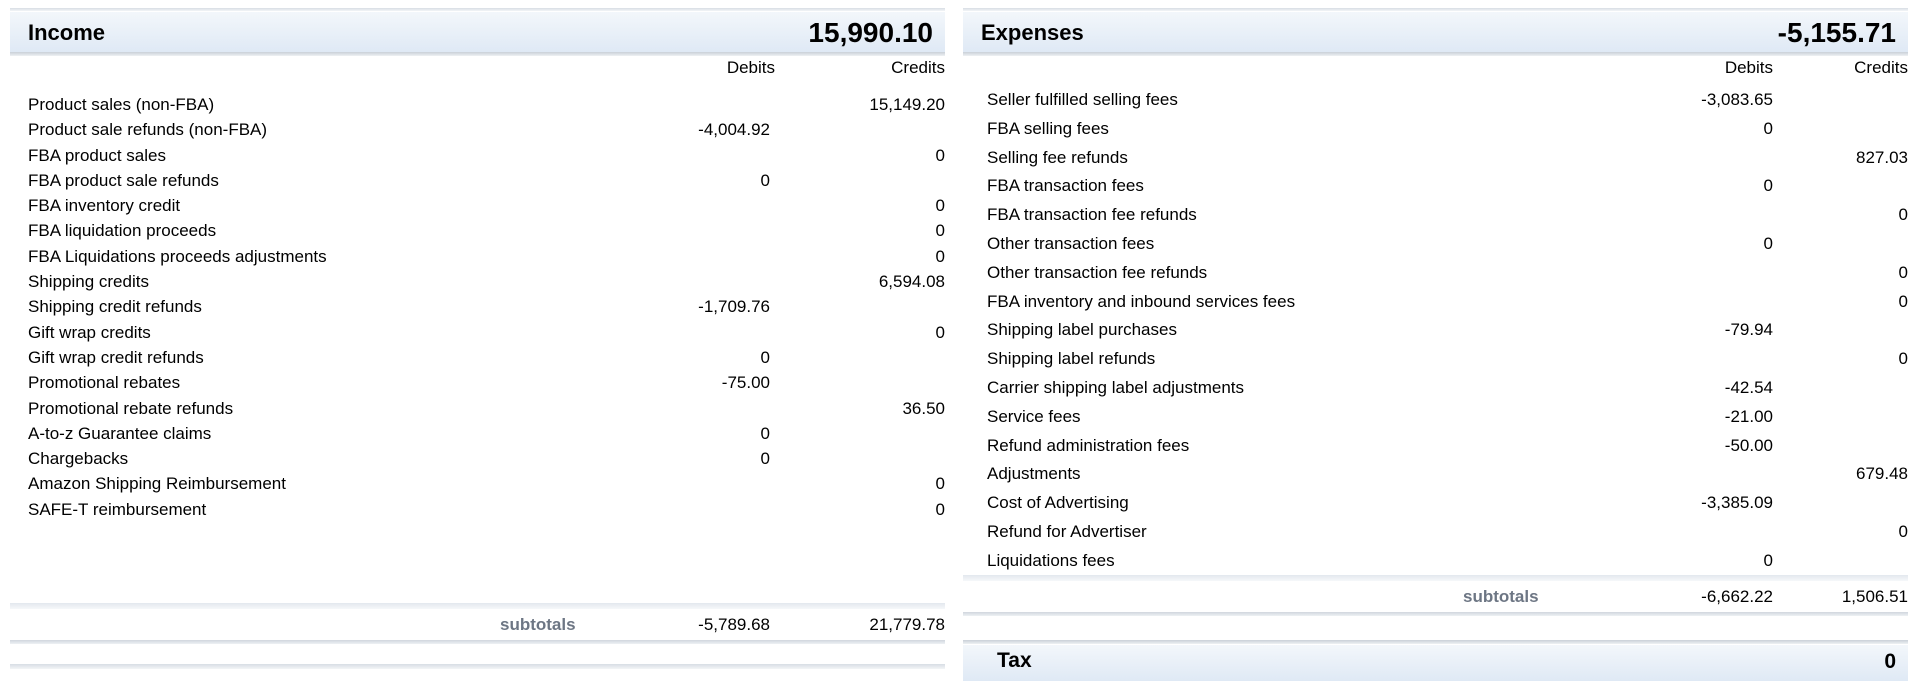  Describe the element at coordinates (116, 357) in the screenshot. I see `income-row-label: Gift wrap credit refunds` at that location.